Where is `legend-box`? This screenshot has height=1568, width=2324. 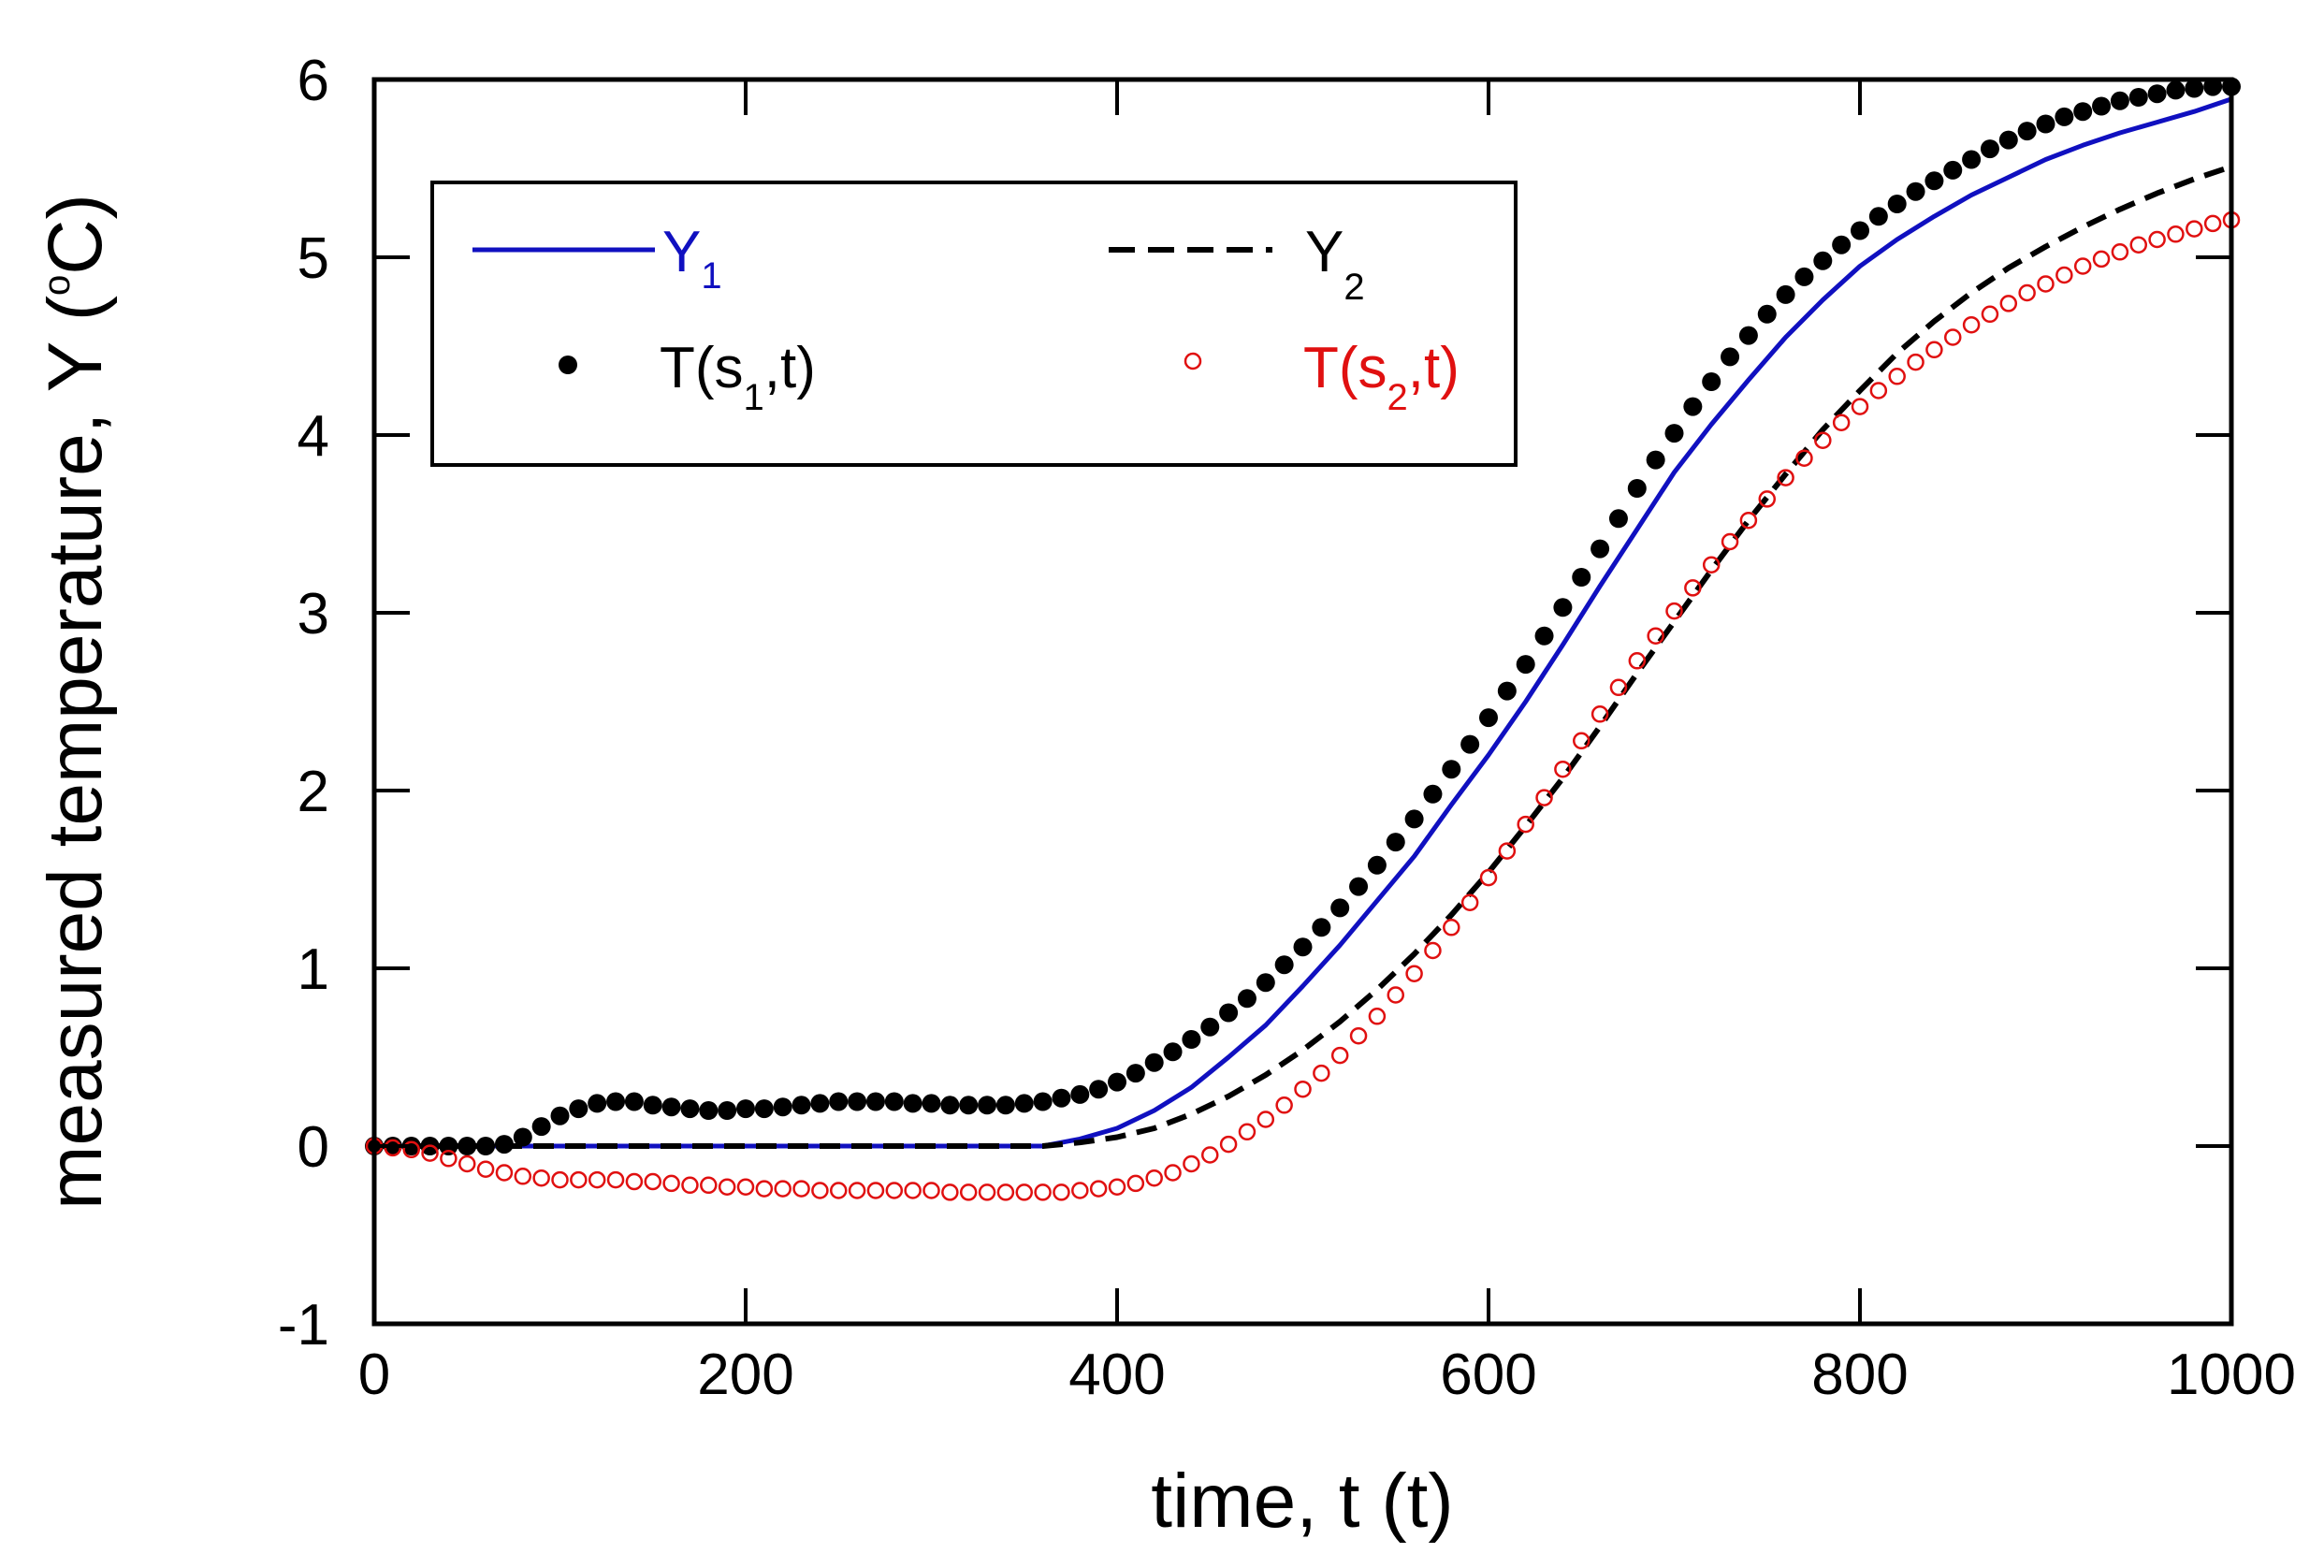
legend-box is located at coordinates (974, 324).